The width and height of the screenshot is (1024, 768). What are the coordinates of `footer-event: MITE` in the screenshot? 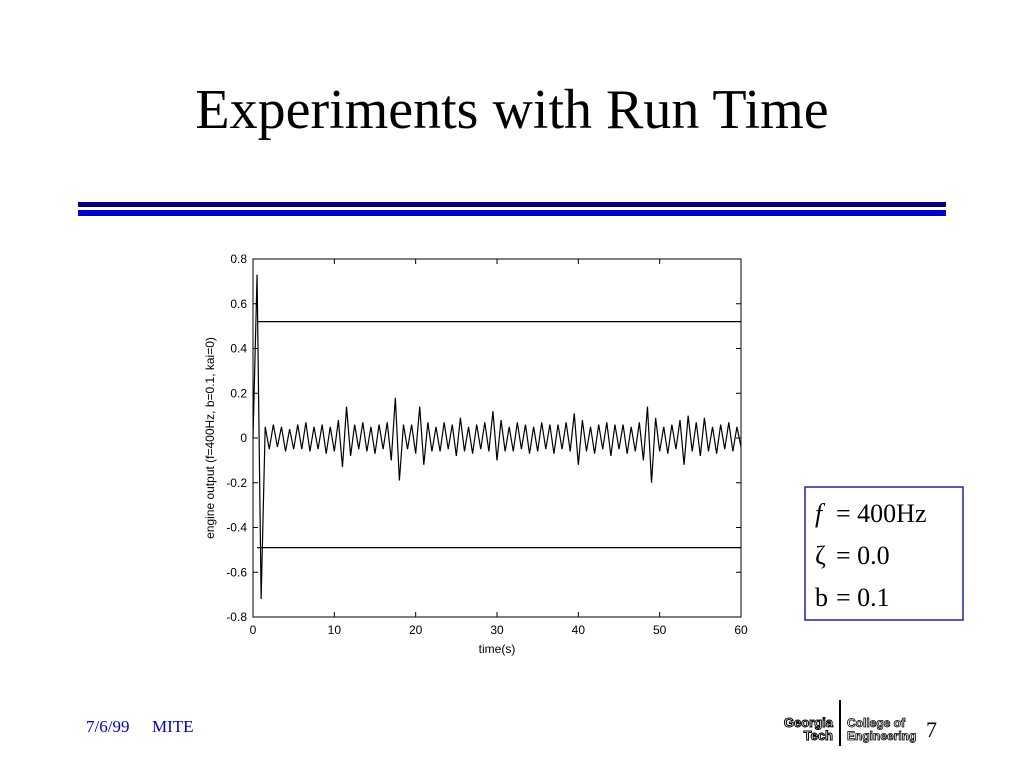 It's located at (173, 726).